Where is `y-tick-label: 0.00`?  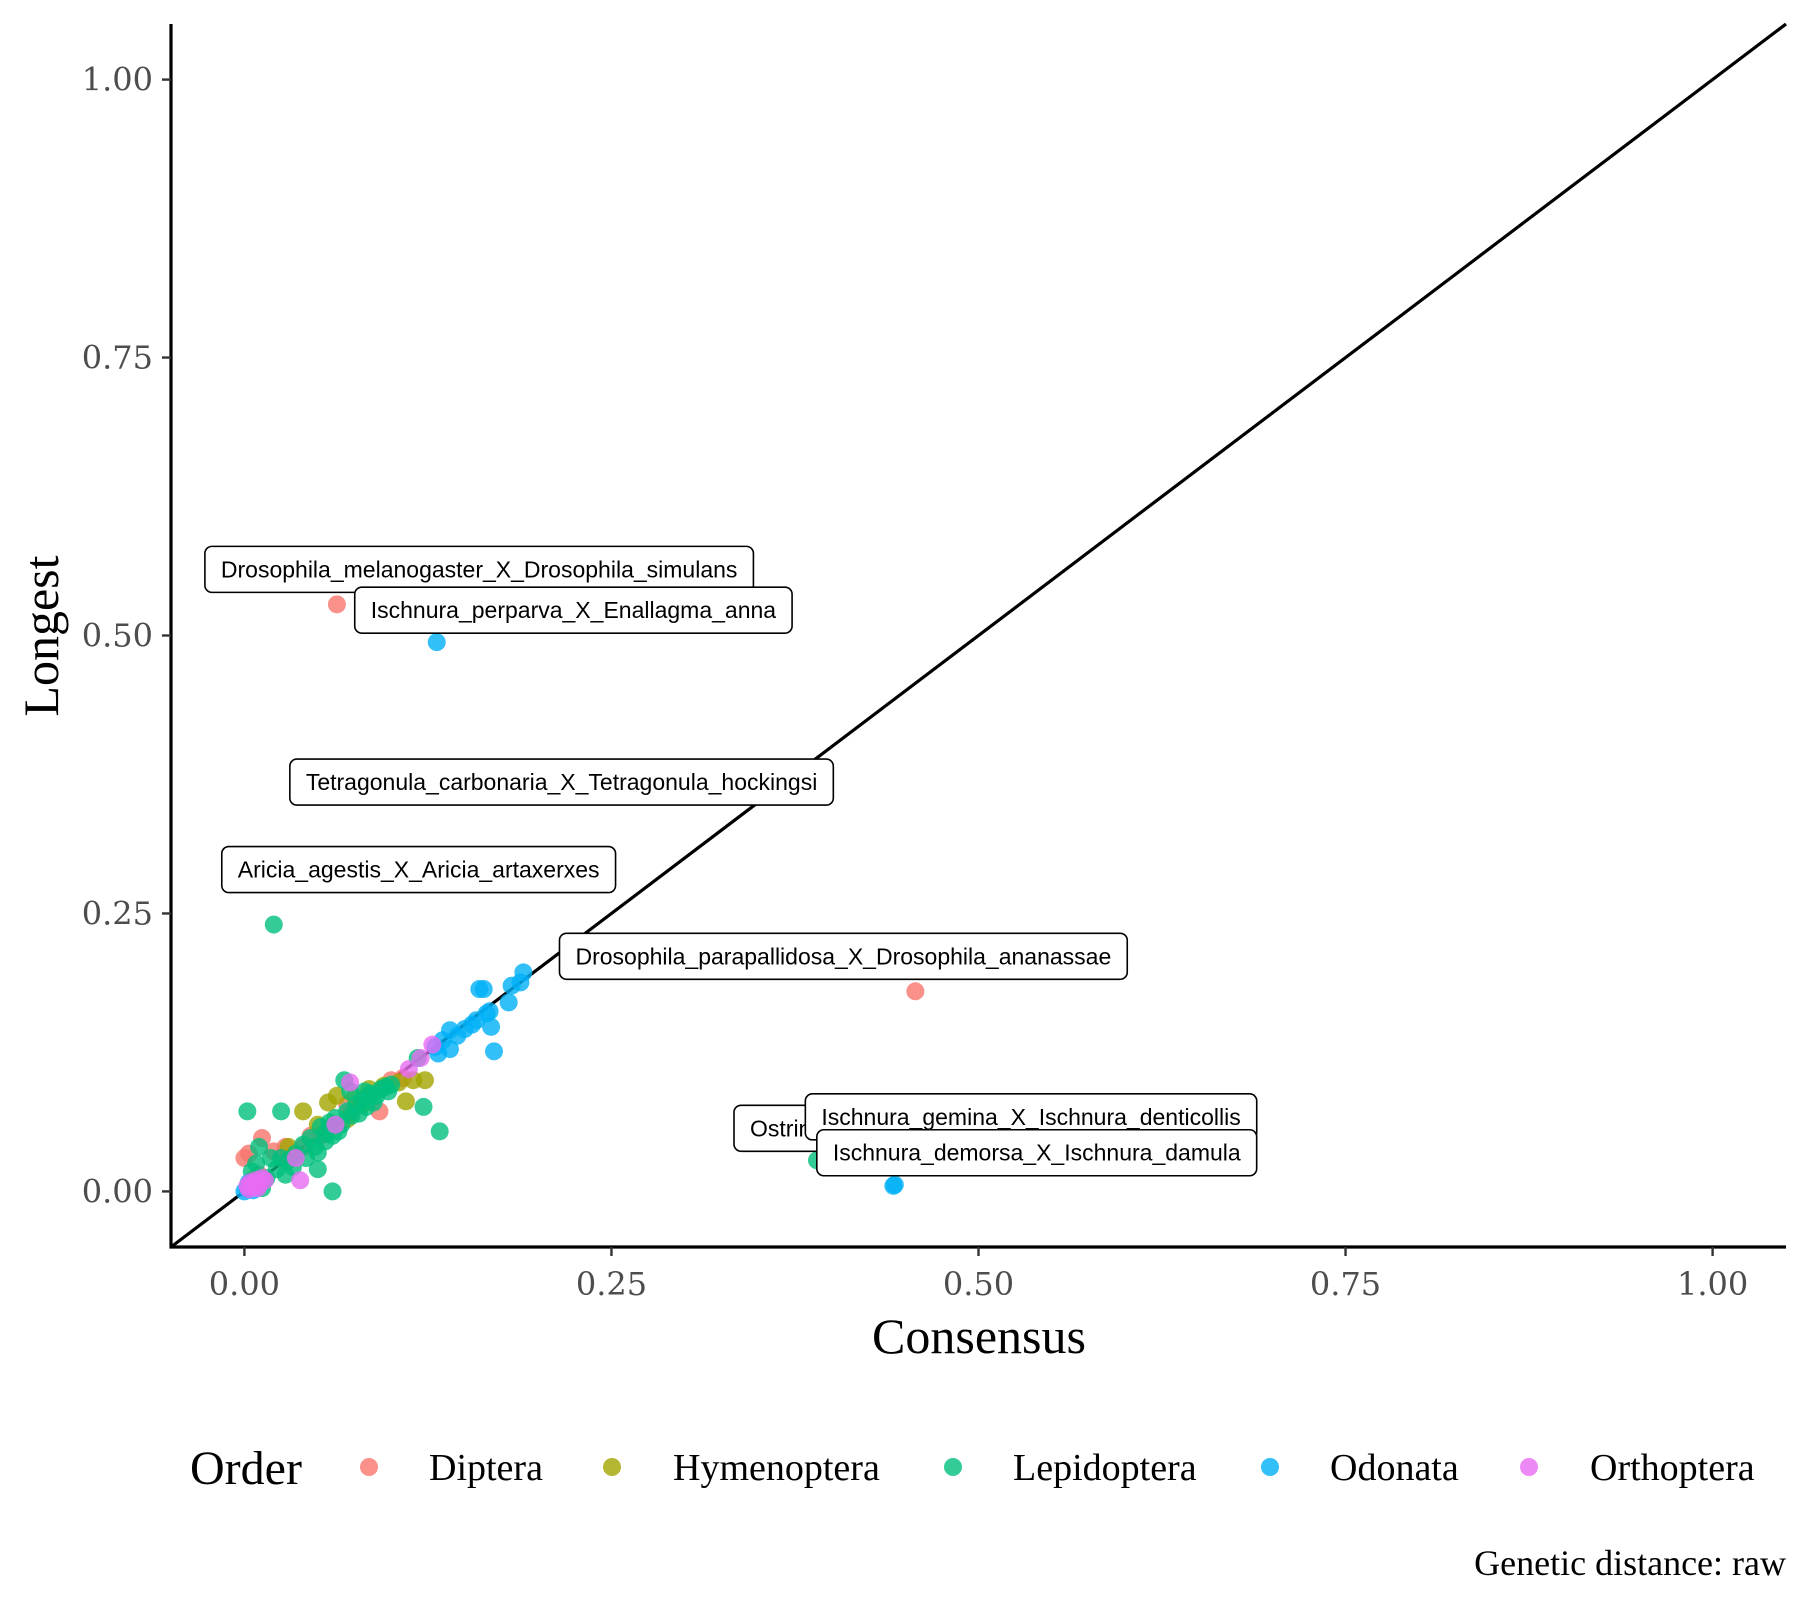 y-tick-label: 0.00 is located at coordinates (117, 1191).